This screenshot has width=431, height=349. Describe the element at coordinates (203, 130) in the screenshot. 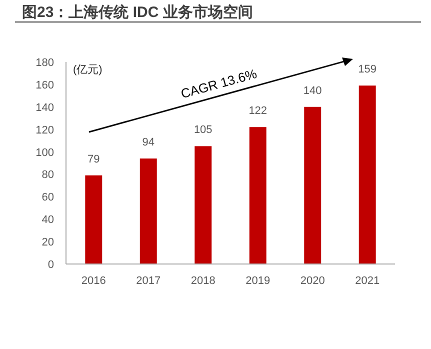

I see `data-label: 105` at that location.